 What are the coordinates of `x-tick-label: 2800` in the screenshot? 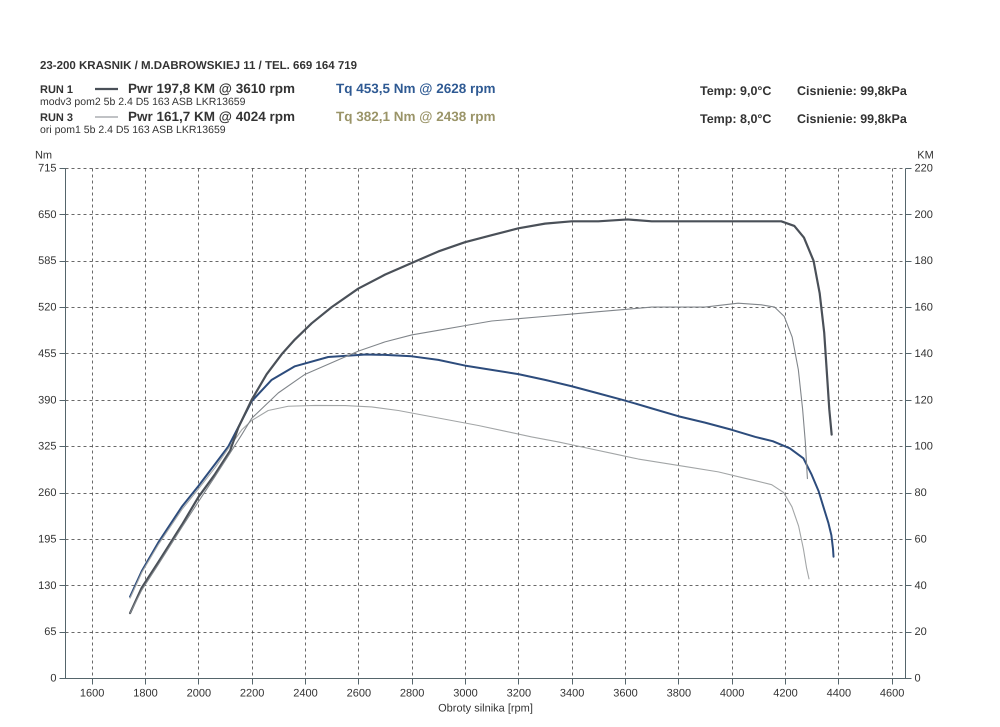 It's located at (412, 694).